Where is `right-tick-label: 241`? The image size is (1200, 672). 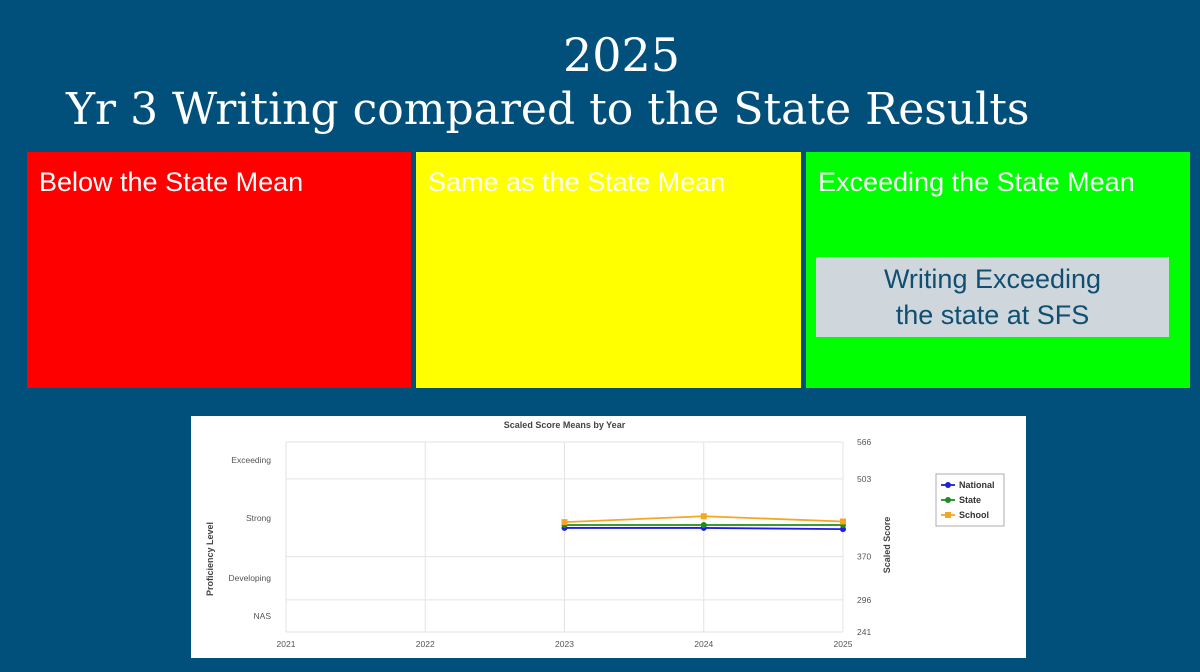
right-tick-label: 241 is located at coordinates (864, 632).